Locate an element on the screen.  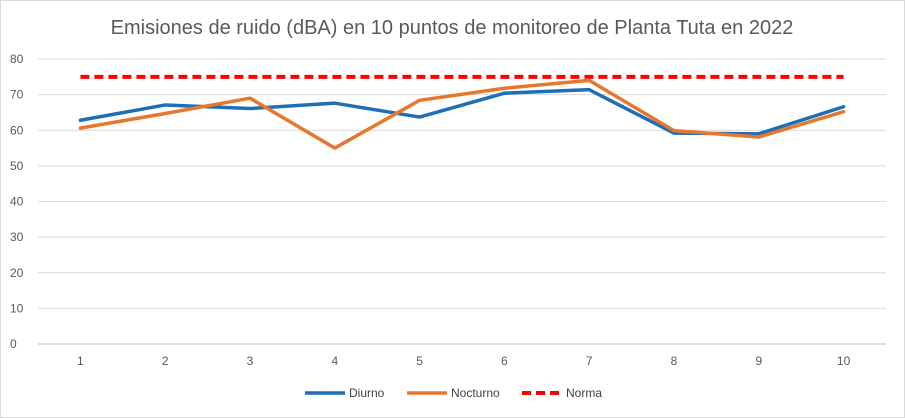
x-axis-ticks: 1 2 3 4 5 6 7 8 9 10 is located at coordinates (464, 361).